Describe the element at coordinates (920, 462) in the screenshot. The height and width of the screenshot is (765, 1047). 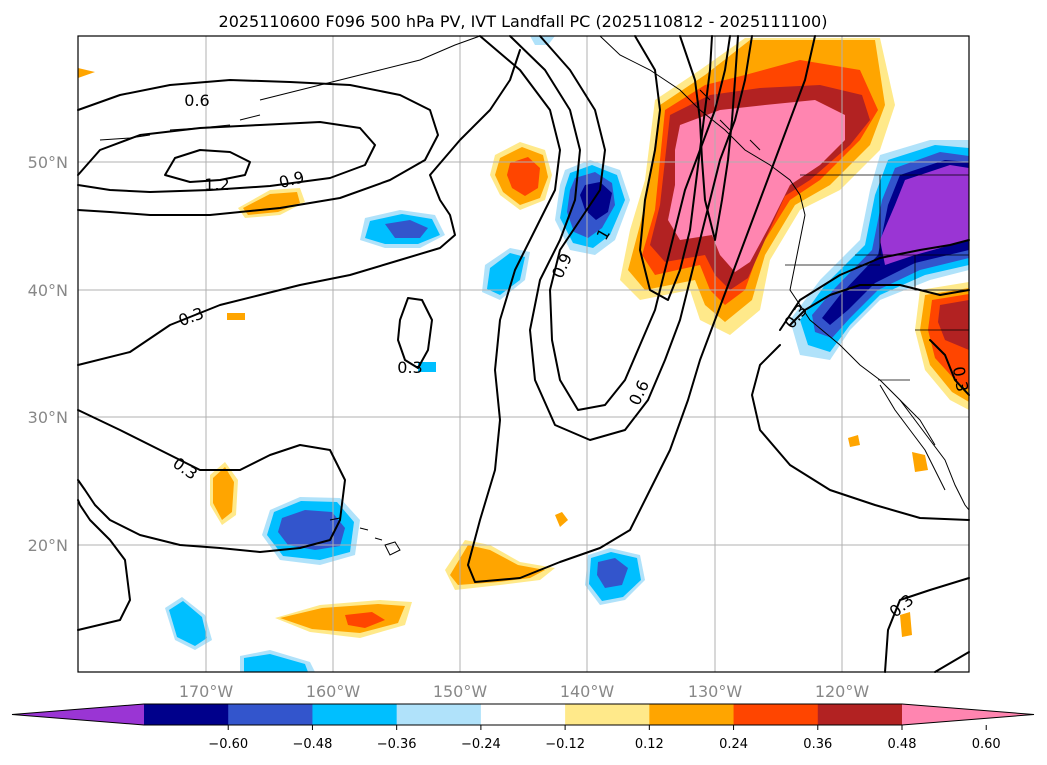
I see `positive-anomaly-small-e` at that location.